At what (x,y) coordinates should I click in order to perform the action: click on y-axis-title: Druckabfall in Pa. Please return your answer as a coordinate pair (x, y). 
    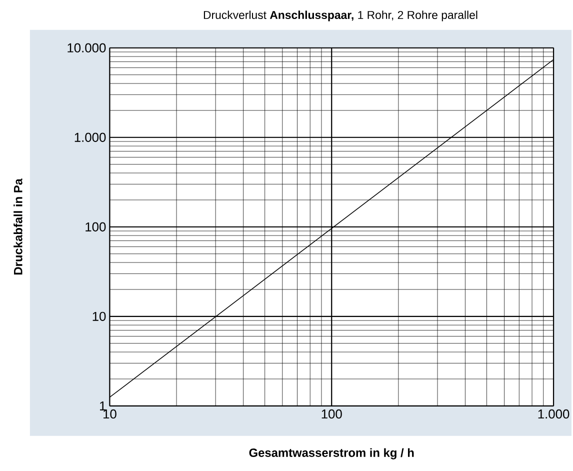
    Looking at the image, I should click on (18, 226).